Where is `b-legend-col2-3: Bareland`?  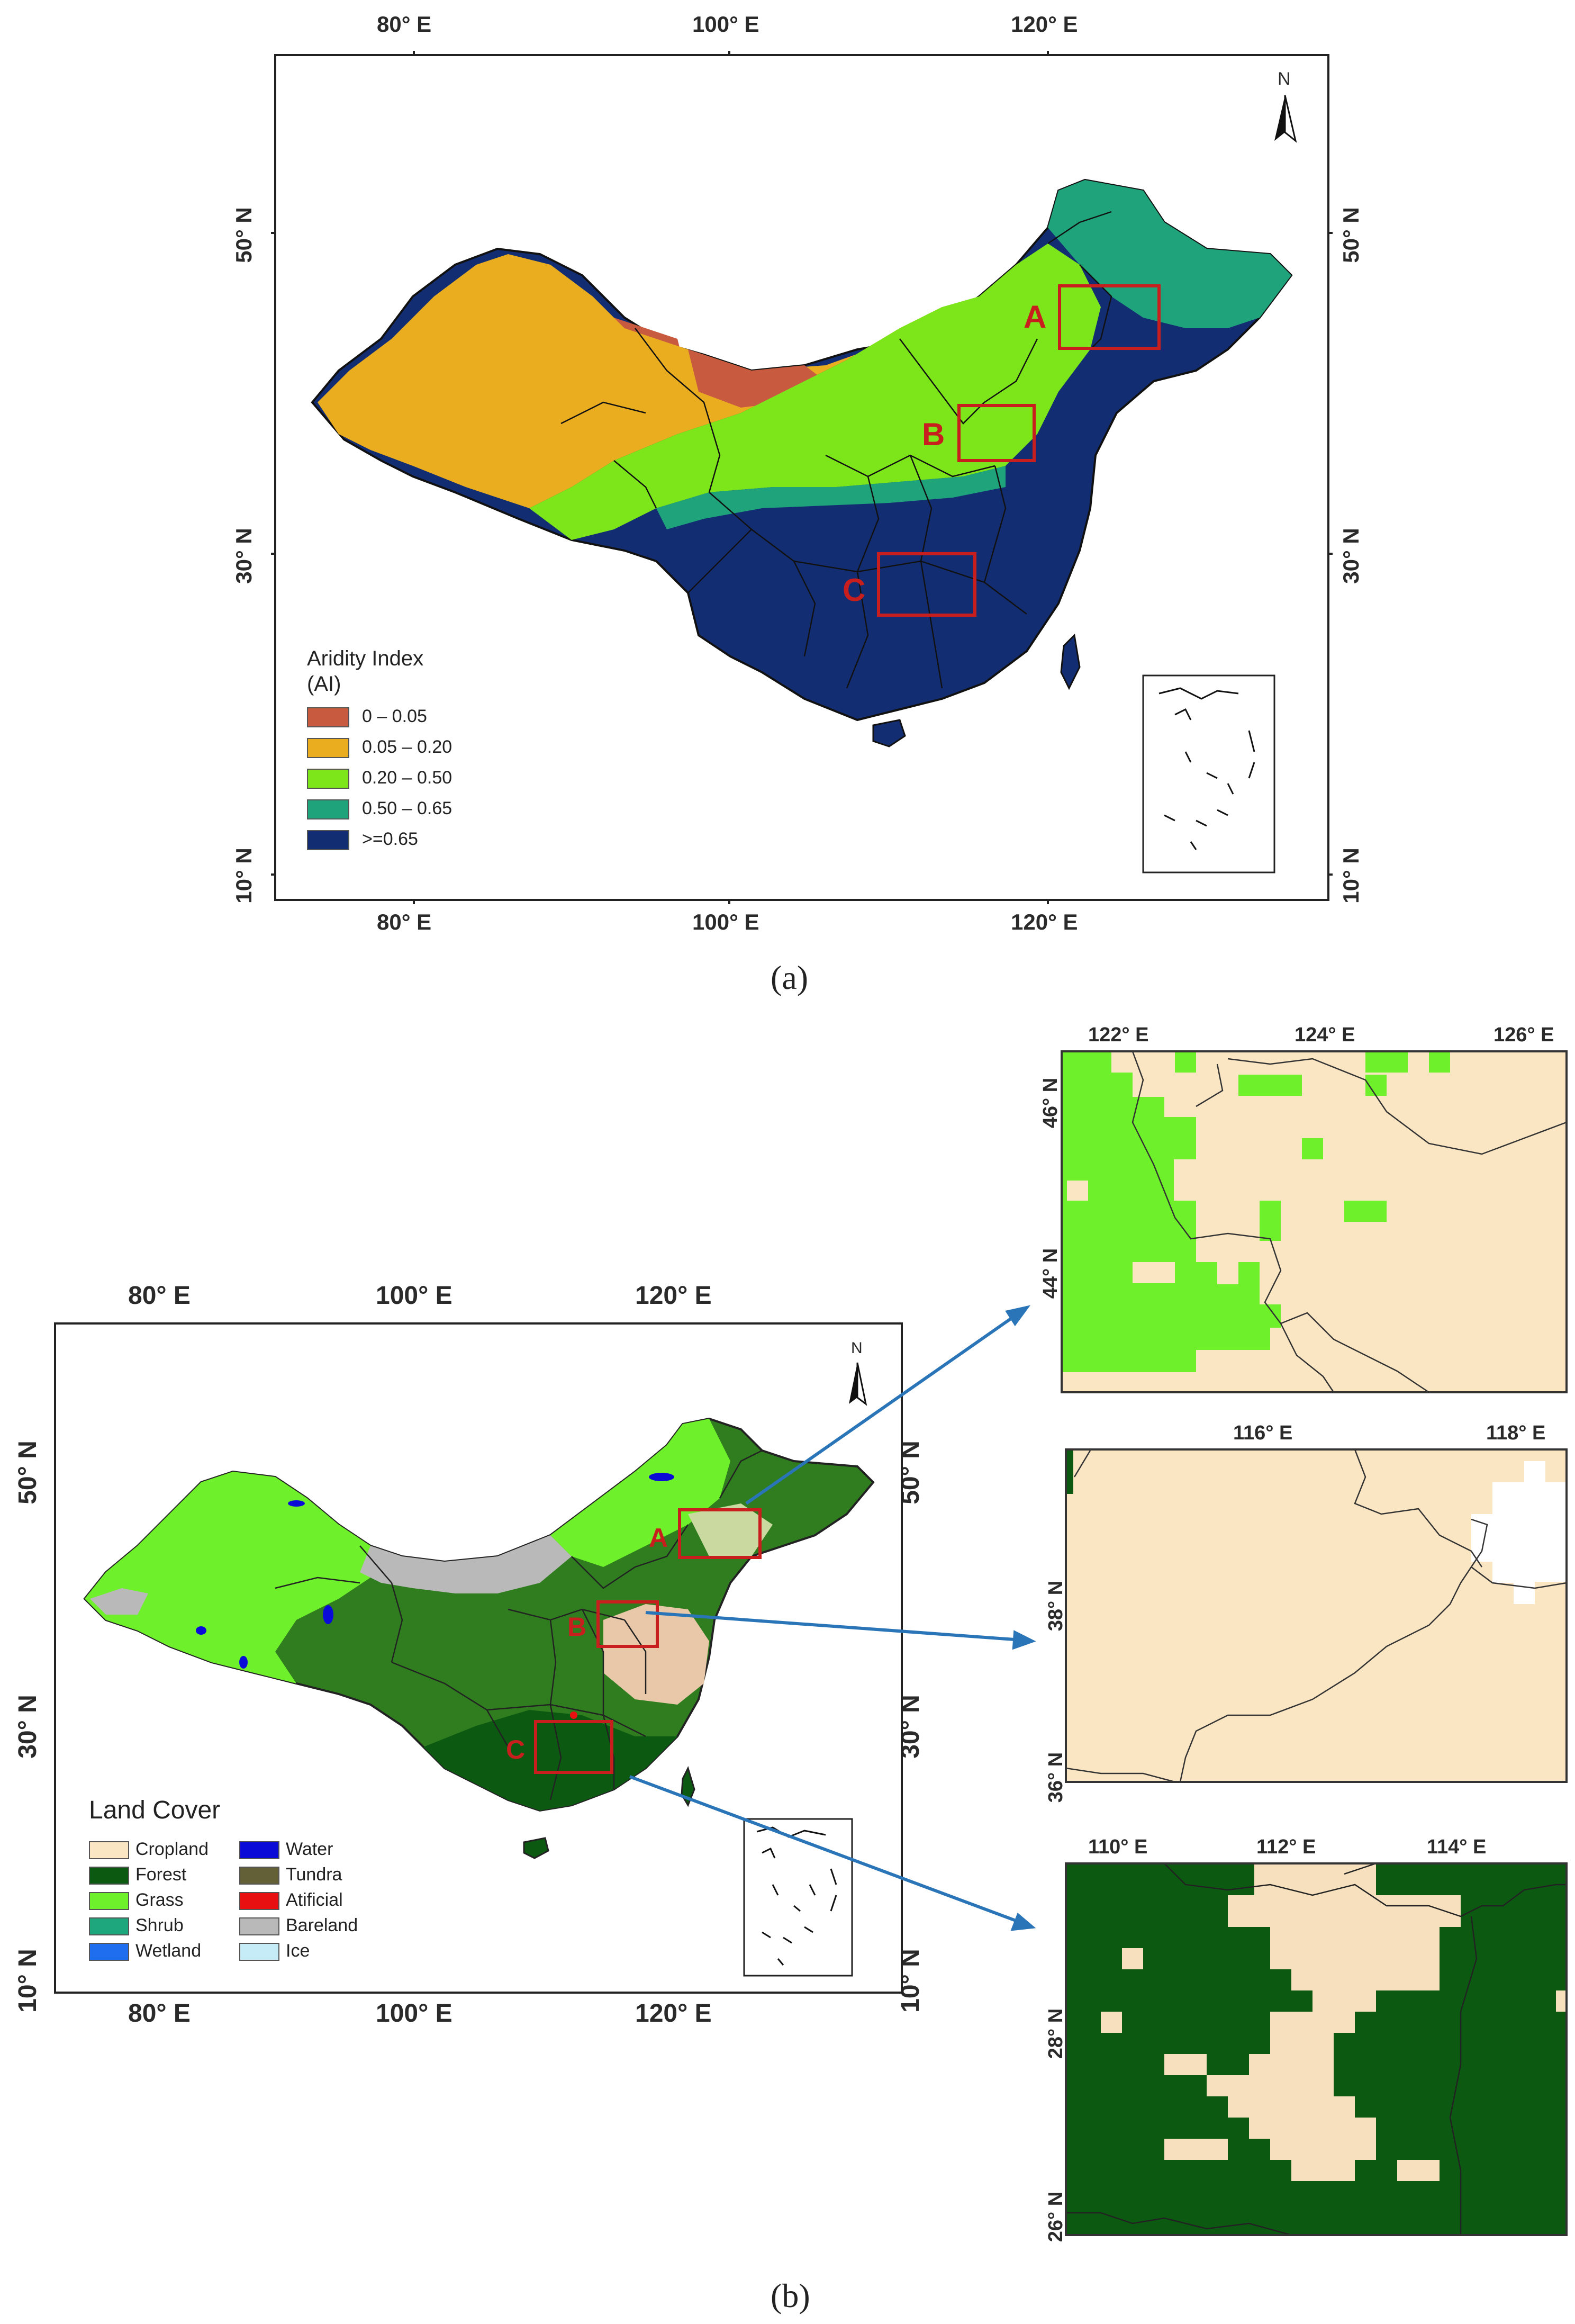
b-legend-col2-3: Bareland is located at coordinates (298, 1926).